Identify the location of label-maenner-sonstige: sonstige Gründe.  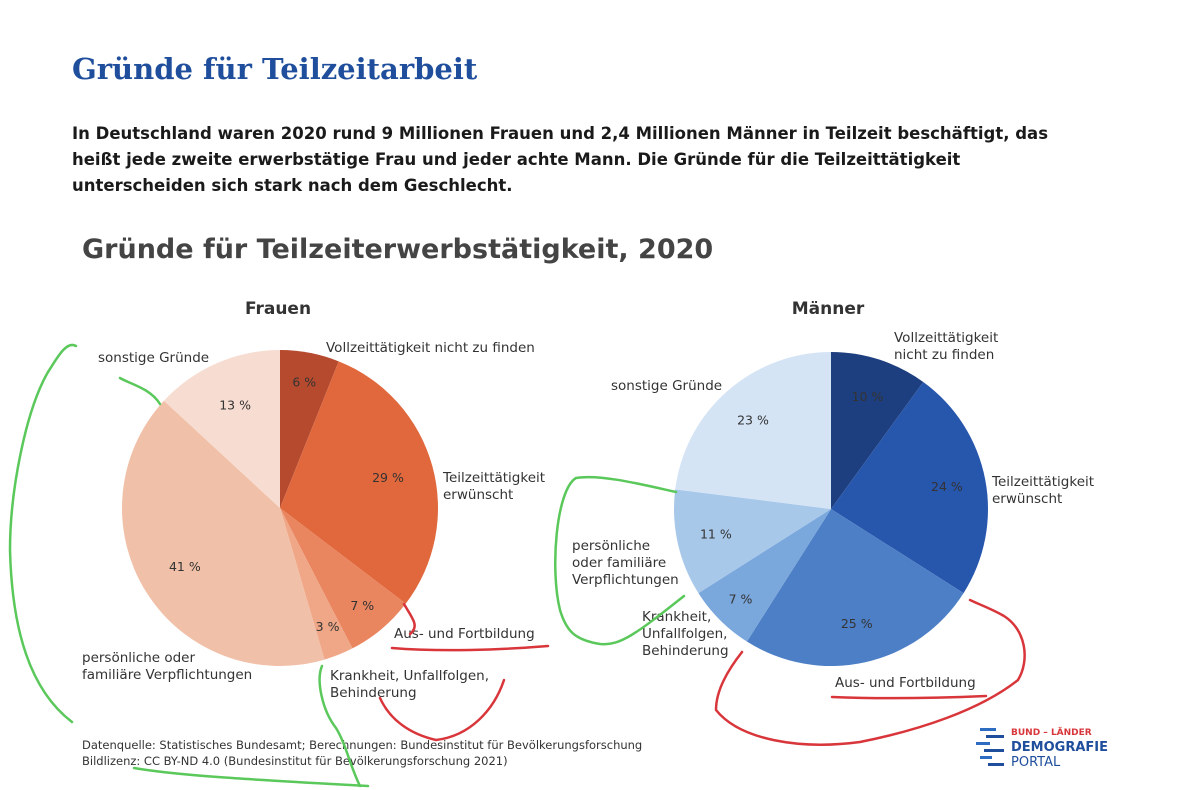
(666, 386).